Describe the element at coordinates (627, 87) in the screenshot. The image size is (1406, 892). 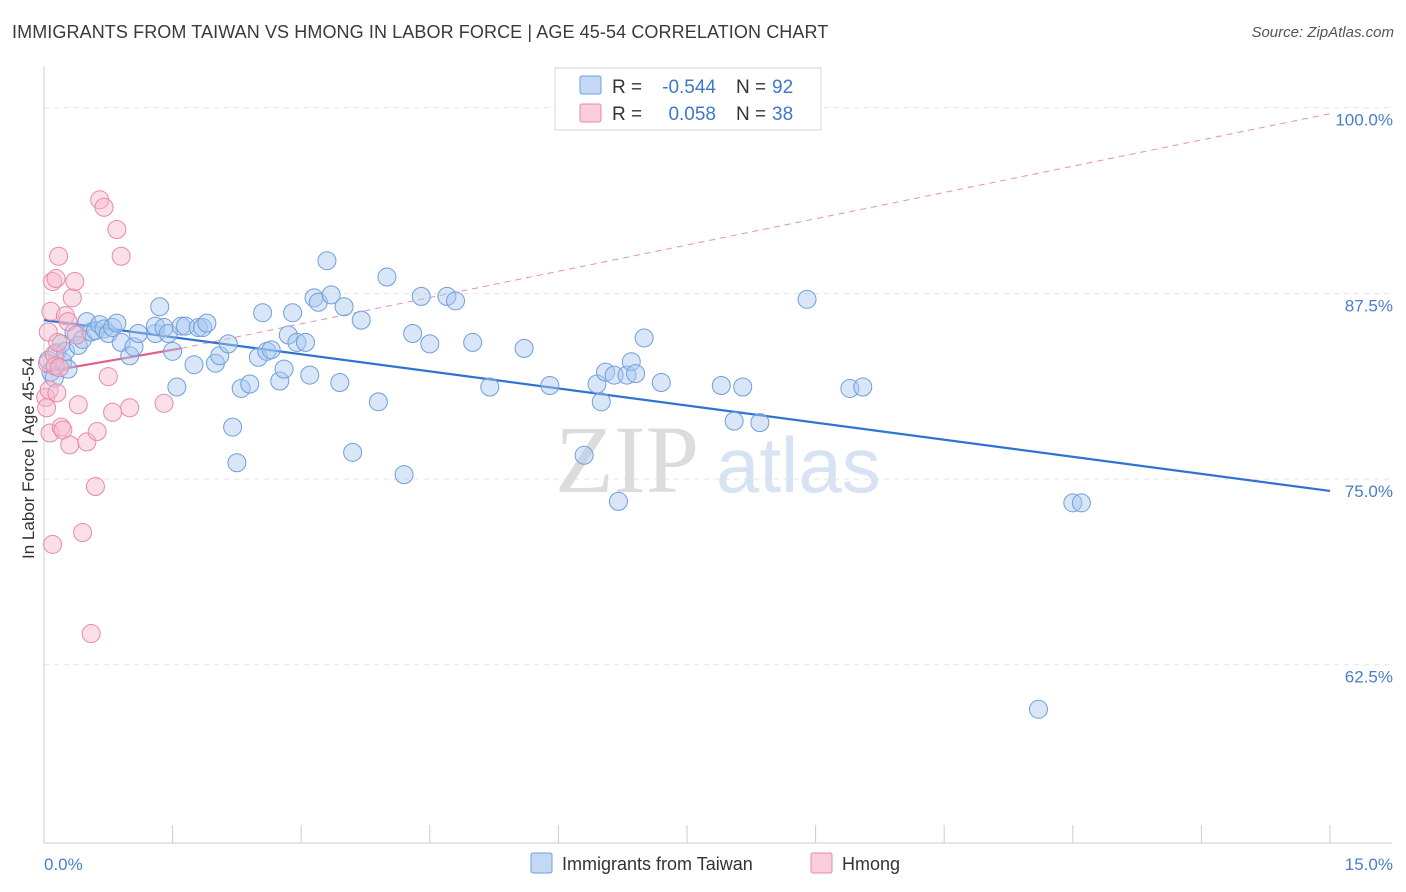
I see `legend-r-label-taiwan: R =` at that location.